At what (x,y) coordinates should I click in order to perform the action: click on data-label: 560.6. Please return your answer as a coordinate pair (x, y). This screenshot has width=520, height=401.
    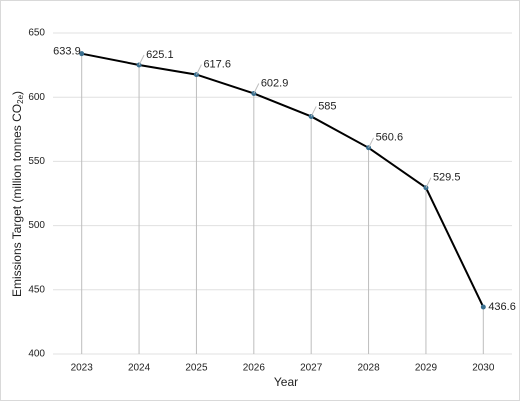
    Looking at the image, I should click on (390, 138).